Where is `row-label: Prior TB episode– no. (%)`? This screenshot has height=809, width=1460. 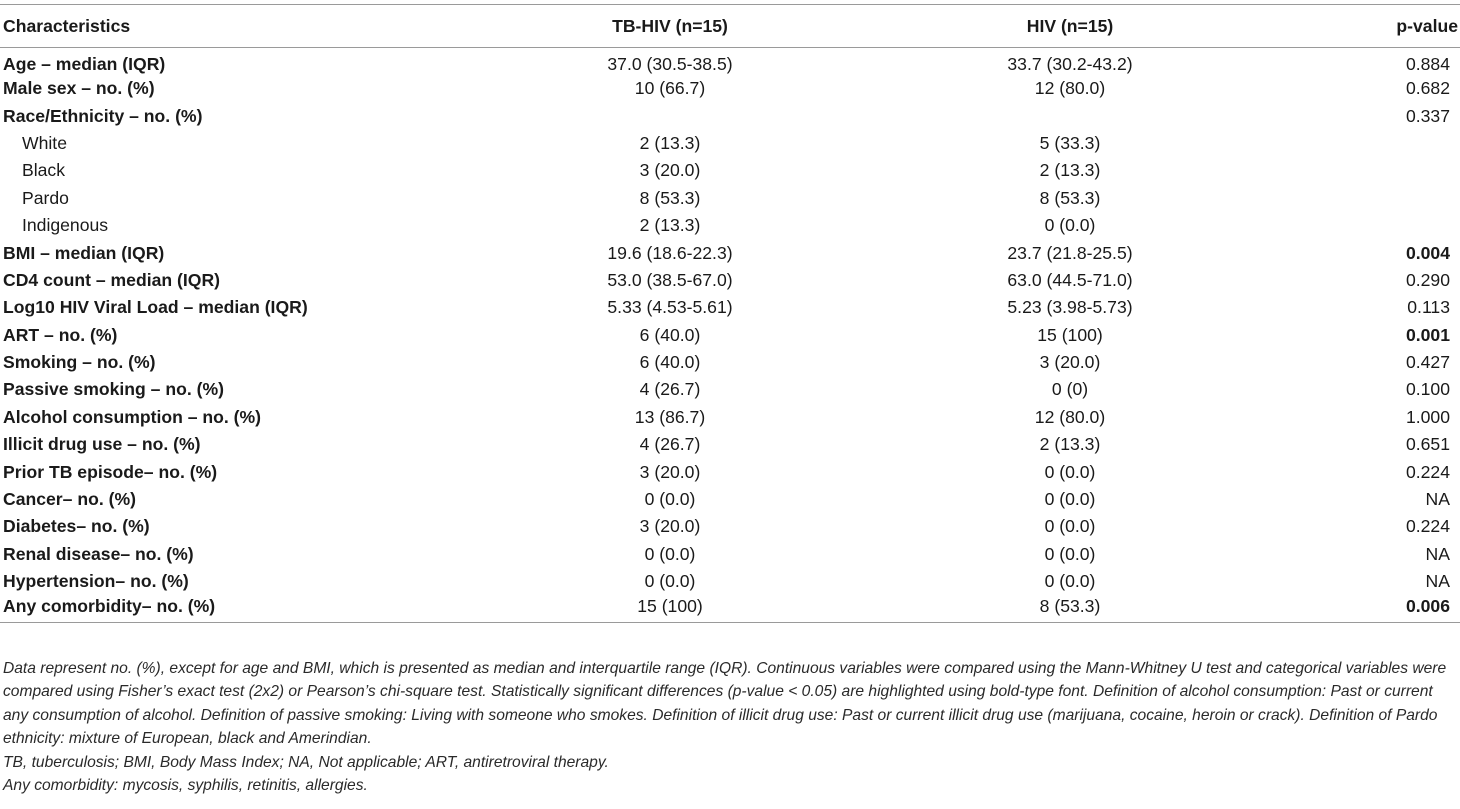
row-label: Prior TB episode– no. (%) is located at coordinates (110, 471).